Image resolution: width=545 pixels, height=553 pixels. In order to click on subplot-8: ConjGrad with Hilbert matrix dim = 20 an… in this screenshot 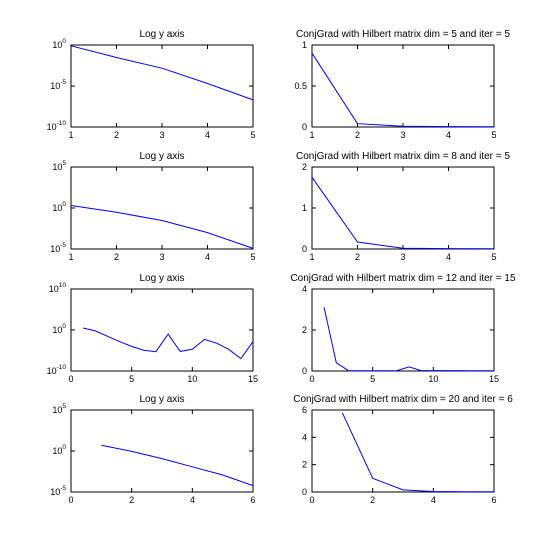, I will do `click(403, 449)`.